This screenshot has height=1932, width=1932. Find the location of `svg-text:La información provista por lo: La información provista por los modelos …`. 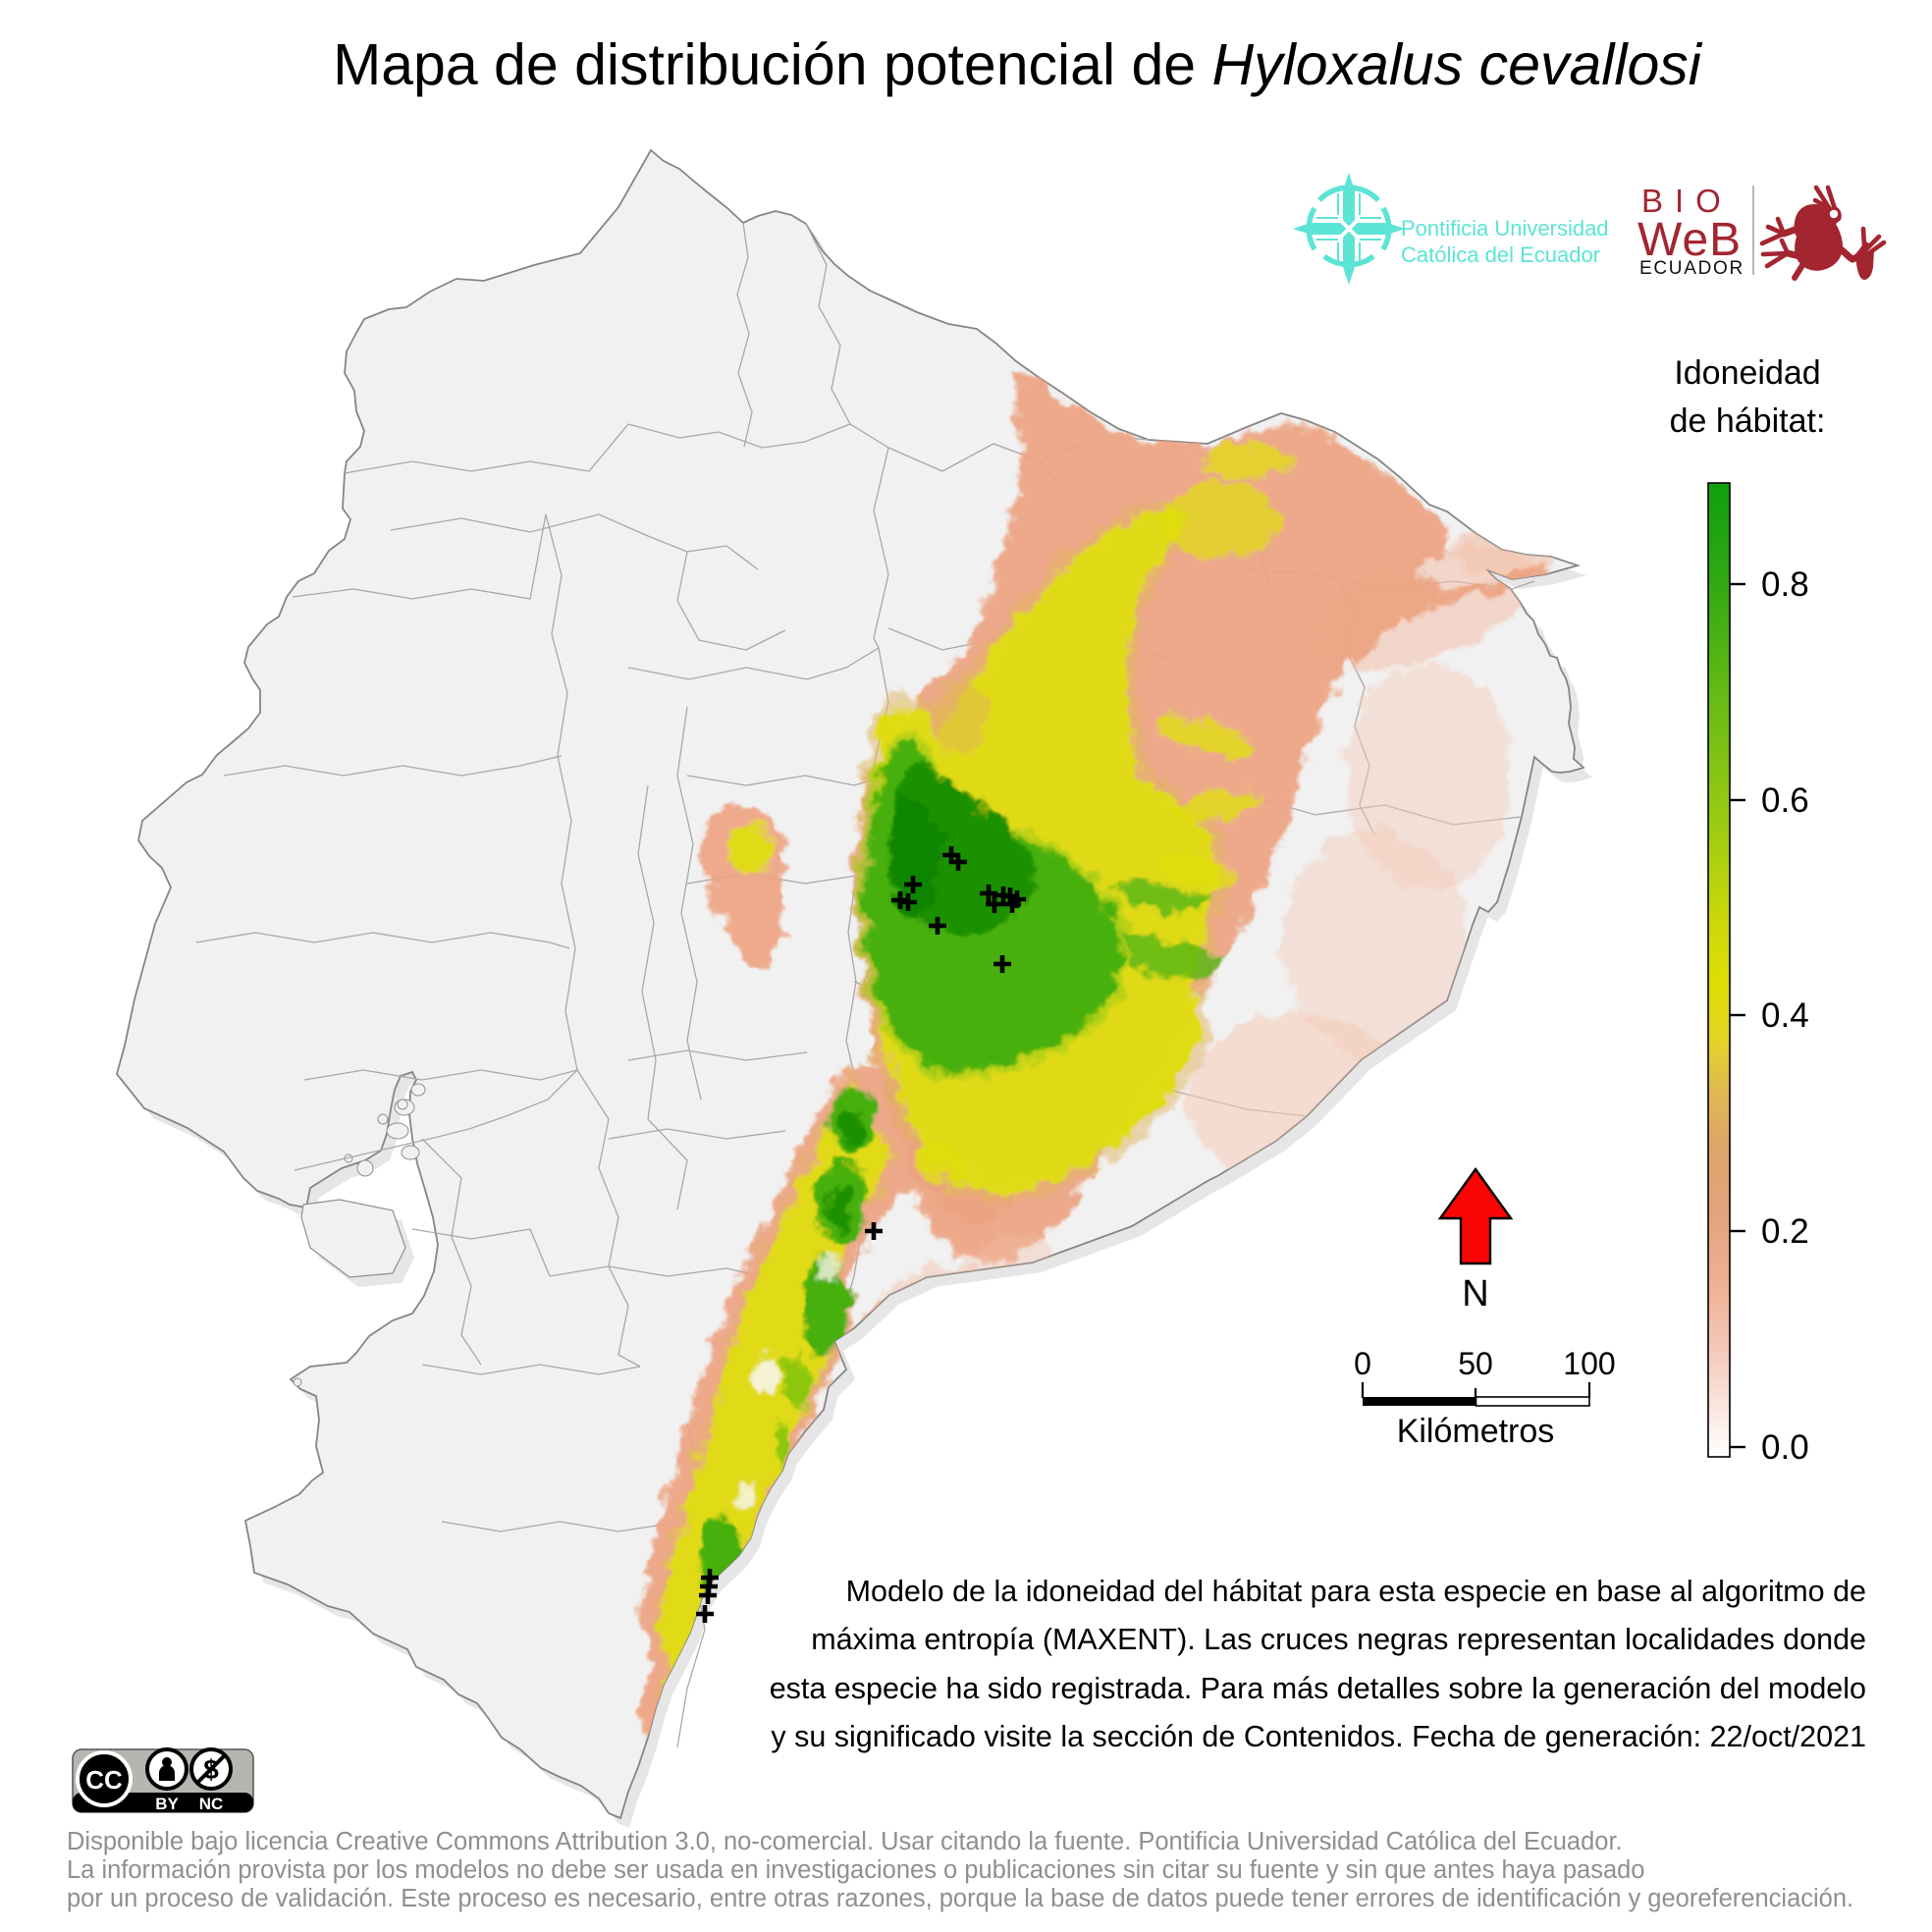

svg-text:La información provista por lo: La información provista por los modelos … is located at coordinates (855, 1870).